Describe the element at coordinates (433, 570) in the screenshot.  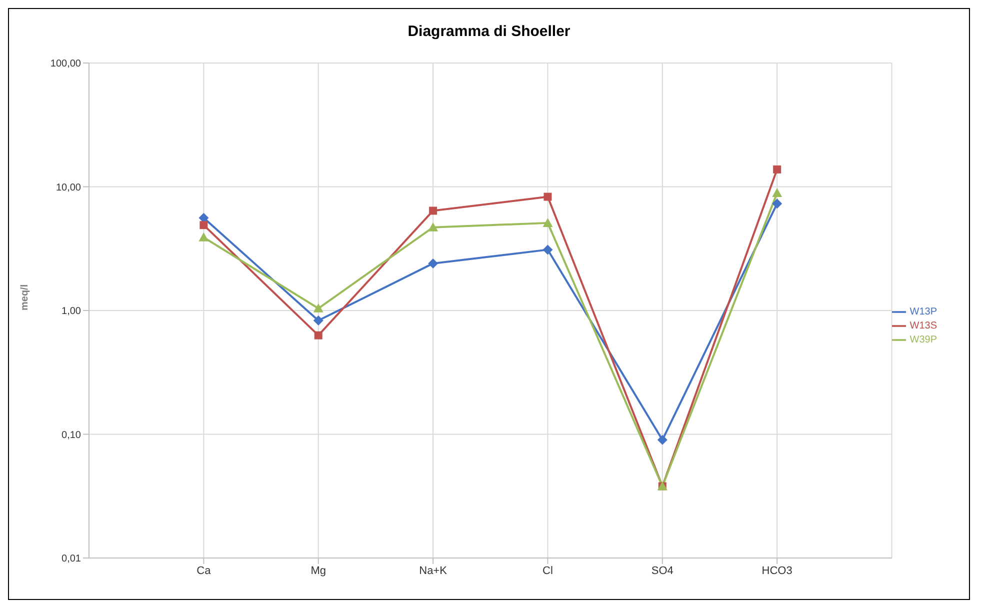
I see `x-tick-label: Na+K` at that location.